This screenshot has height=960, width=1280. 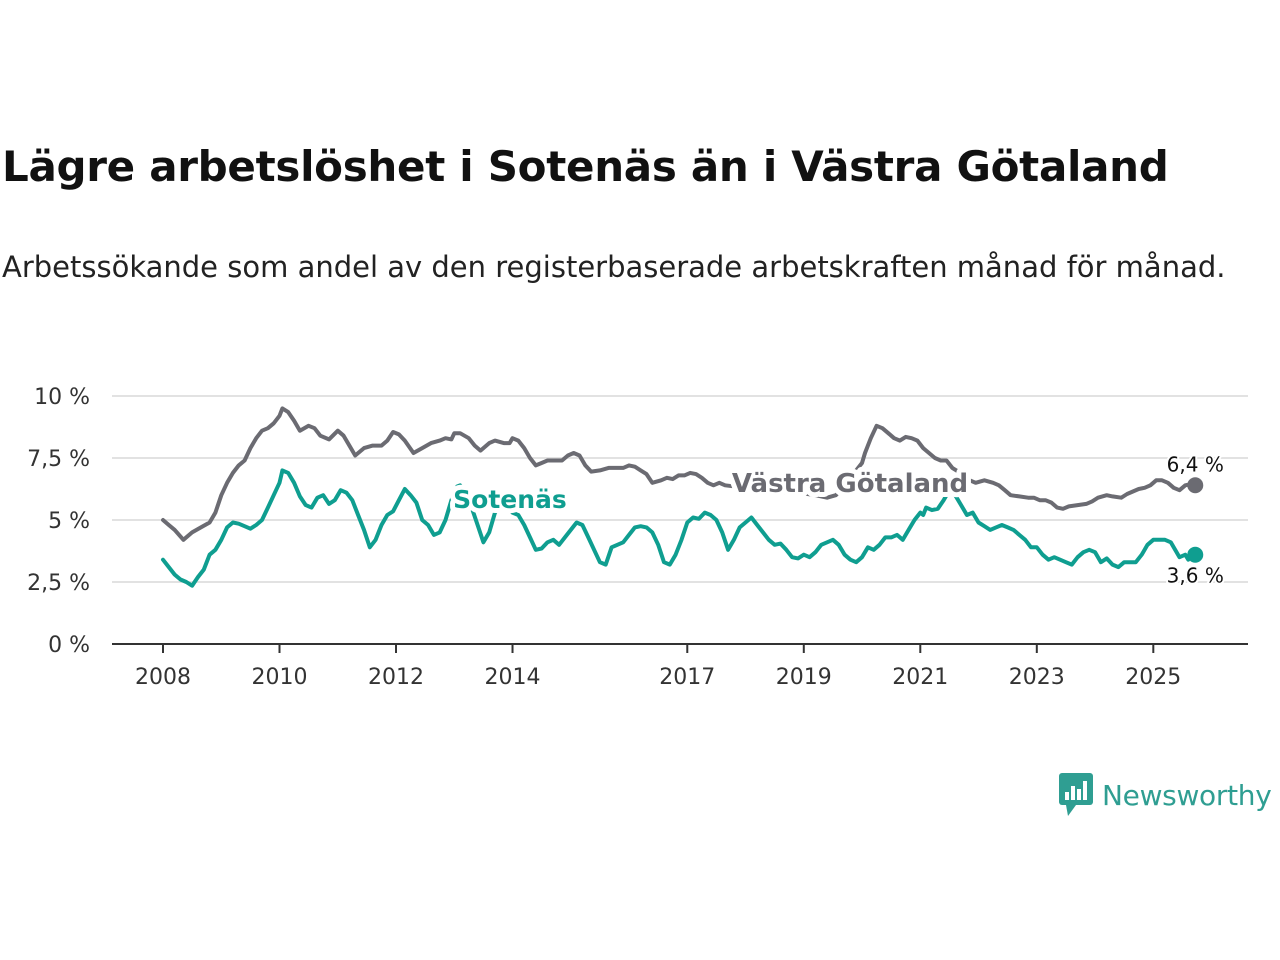 What do you see at coordinates (850, 484) in the screenshot?
I see `series-label: Västra Götaland` at bounding box center [850, 484].